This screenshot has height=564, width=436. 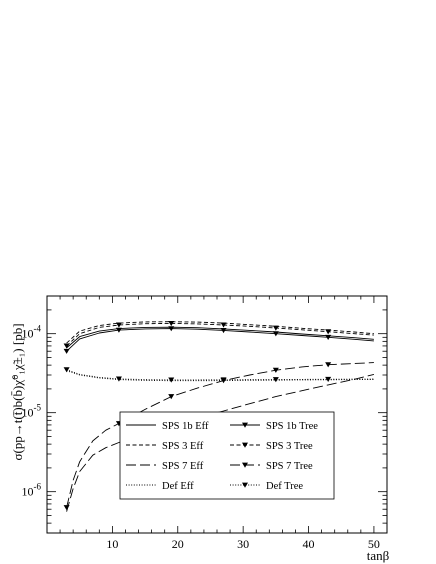 I want to click on y-axis-label: σ(pp→t(t̄)b(b̄)χ̃⁰₁χ̃±₁) [pb], so click(x=17, y=391).